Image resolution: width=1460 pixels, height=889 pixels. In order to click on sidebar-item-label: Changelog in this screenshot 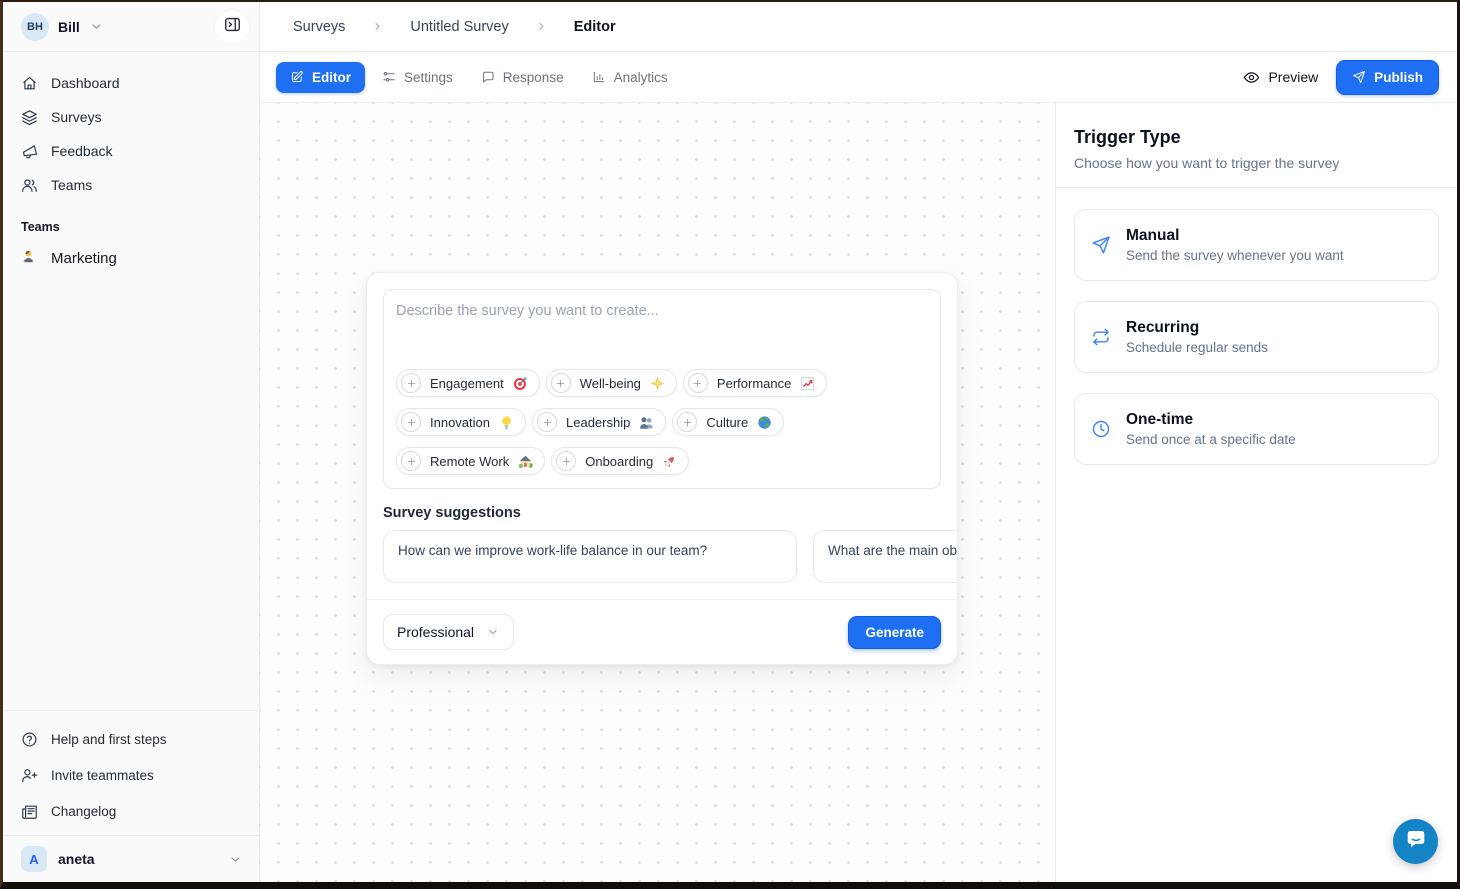, I will do `click(84, 811)`.